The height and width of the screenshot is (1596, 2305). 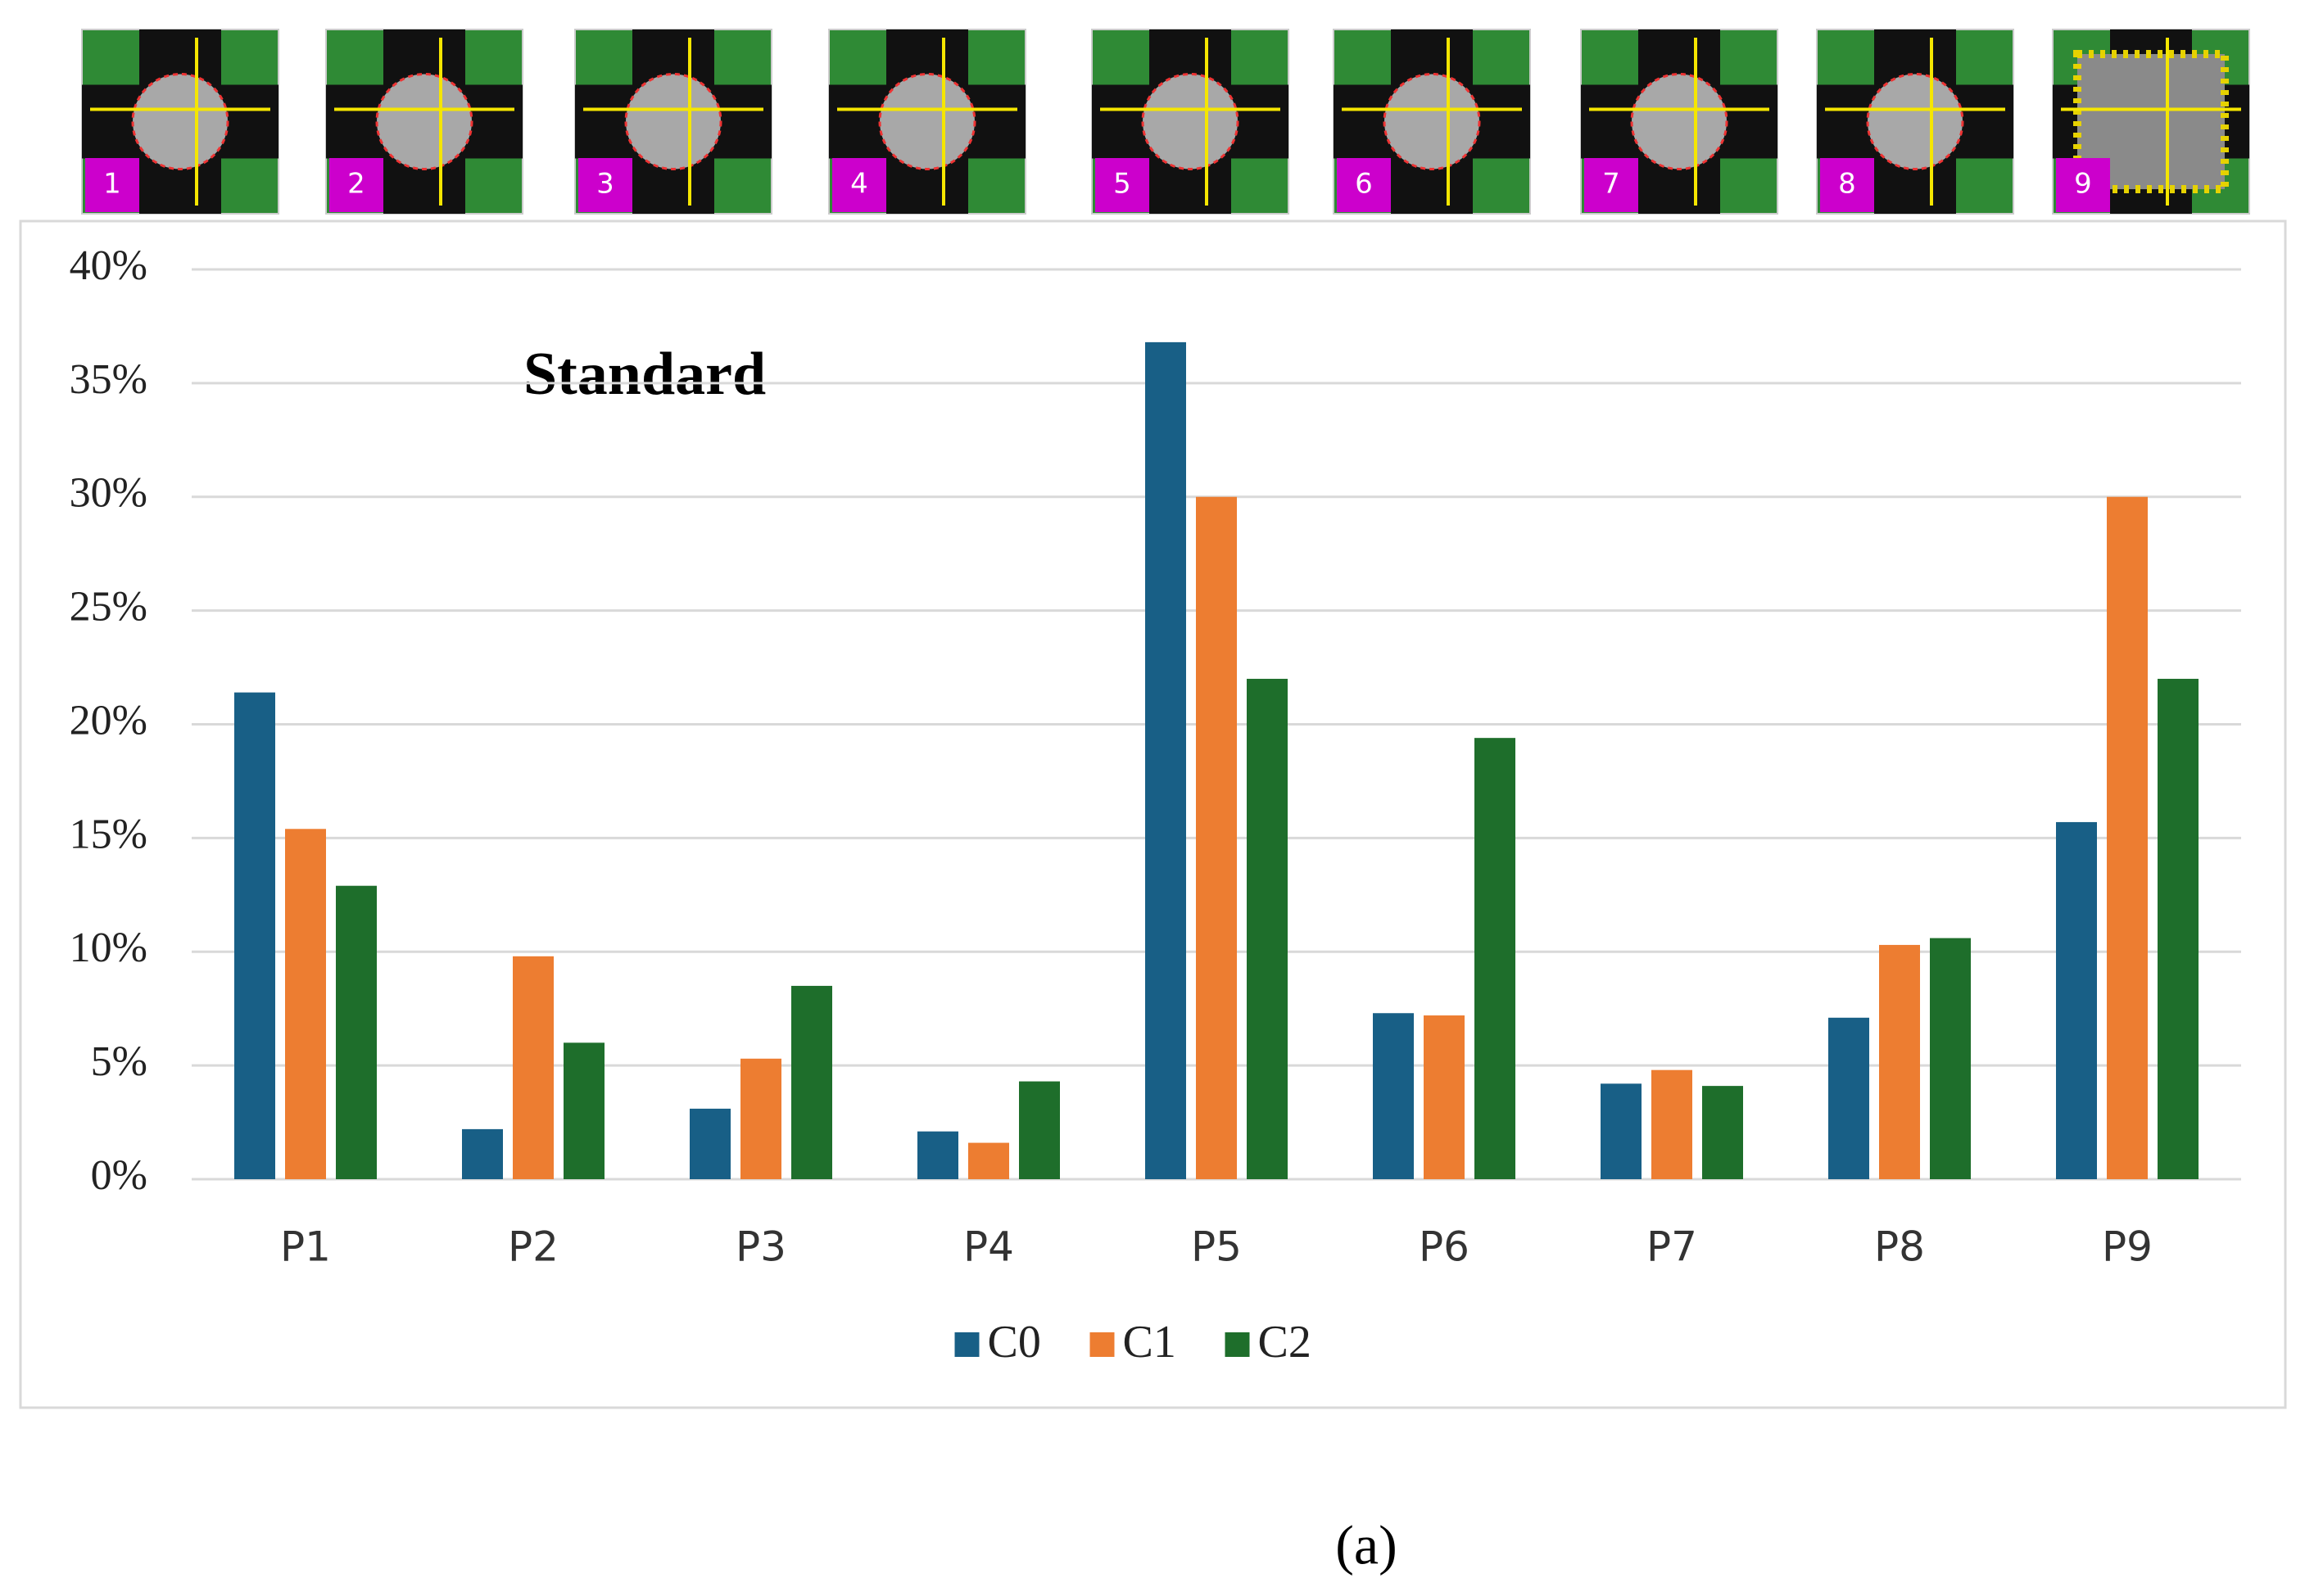 I want to click on intersection-icon: 9, so click(x=2151, y=122).